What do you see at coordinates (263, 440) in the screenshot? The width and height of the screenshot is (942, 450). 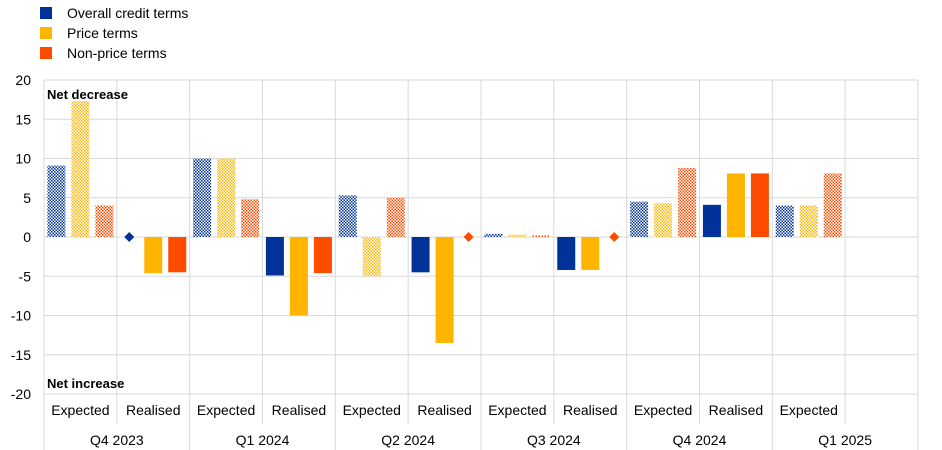 I see `quarter-label: Q1 2024` at bounding box center [263, 440].